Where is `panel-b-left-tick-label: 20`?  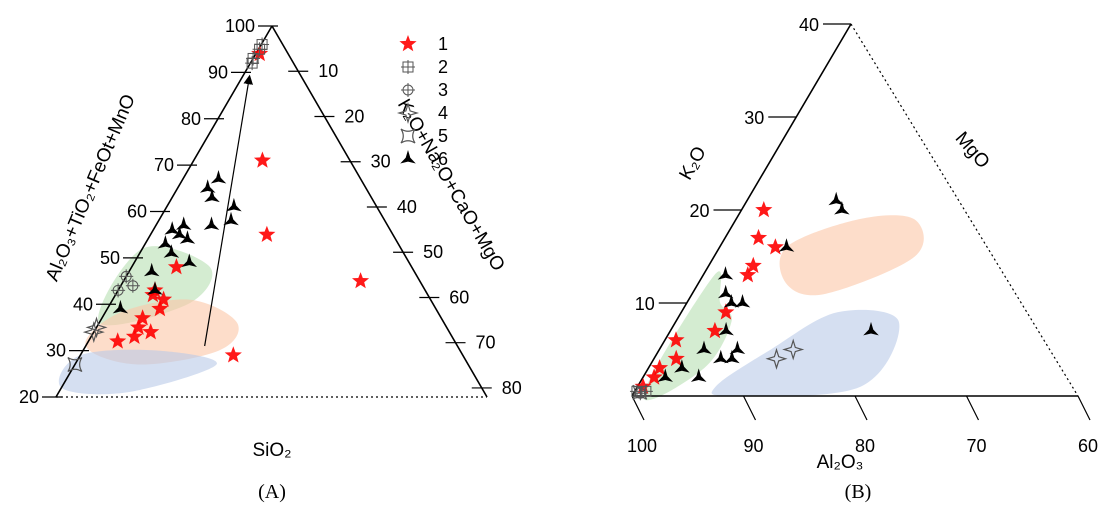
panel-b-left-tick-label: 20 is located at coordinates (699, 211).